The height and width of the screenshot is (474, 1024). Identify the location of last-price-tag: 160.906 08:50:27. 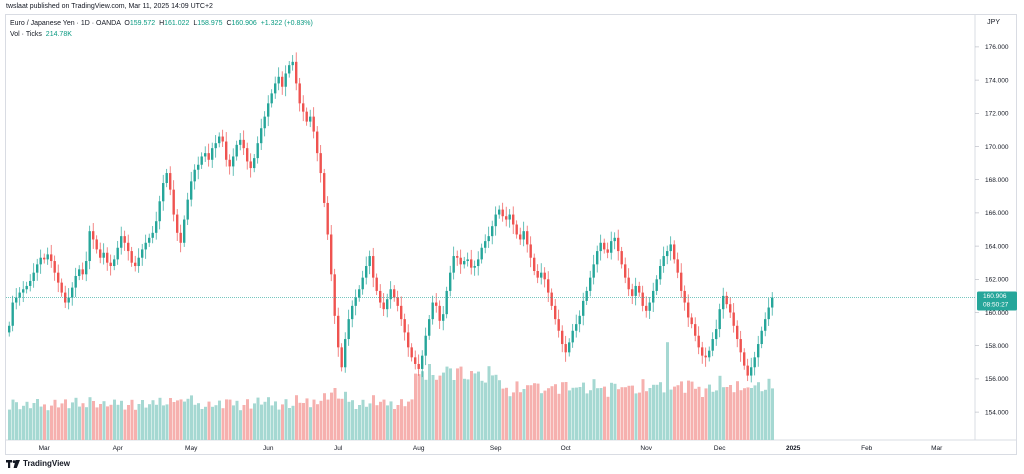
(997, 301).